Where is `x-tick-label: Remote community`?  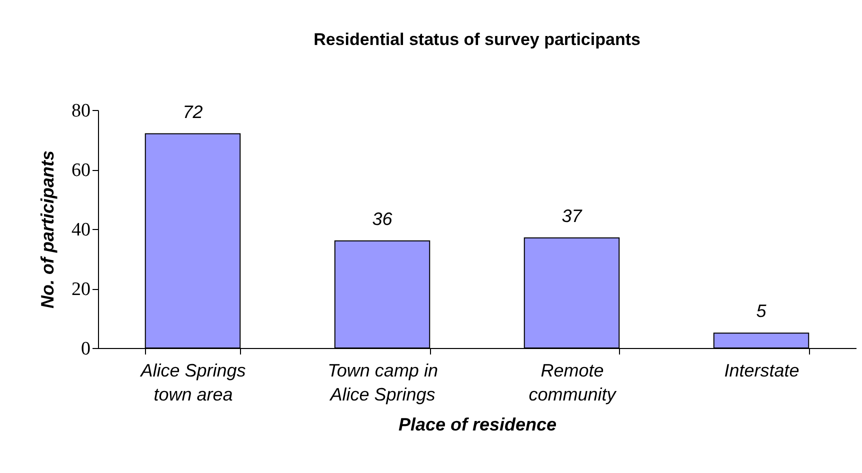 x-tick-label: Remote community is located at coordinates (572, 382).